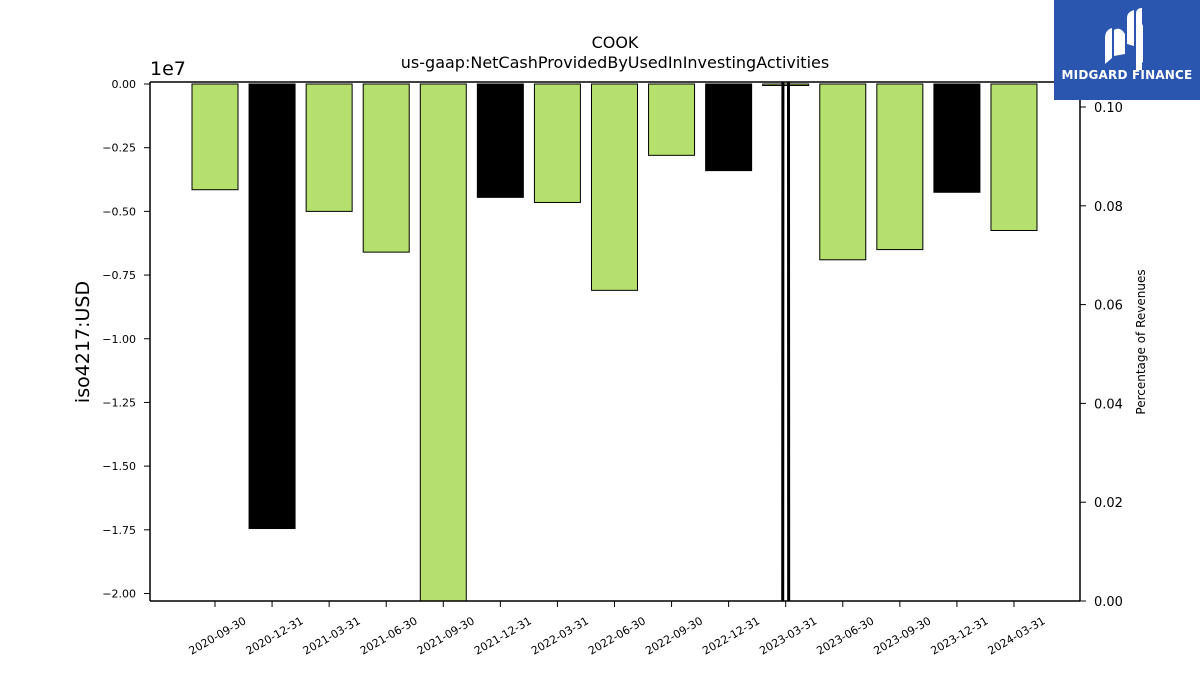 The image size is (1200, 675). I want to click on y-tick-label: −0.25, so click(119, 148).